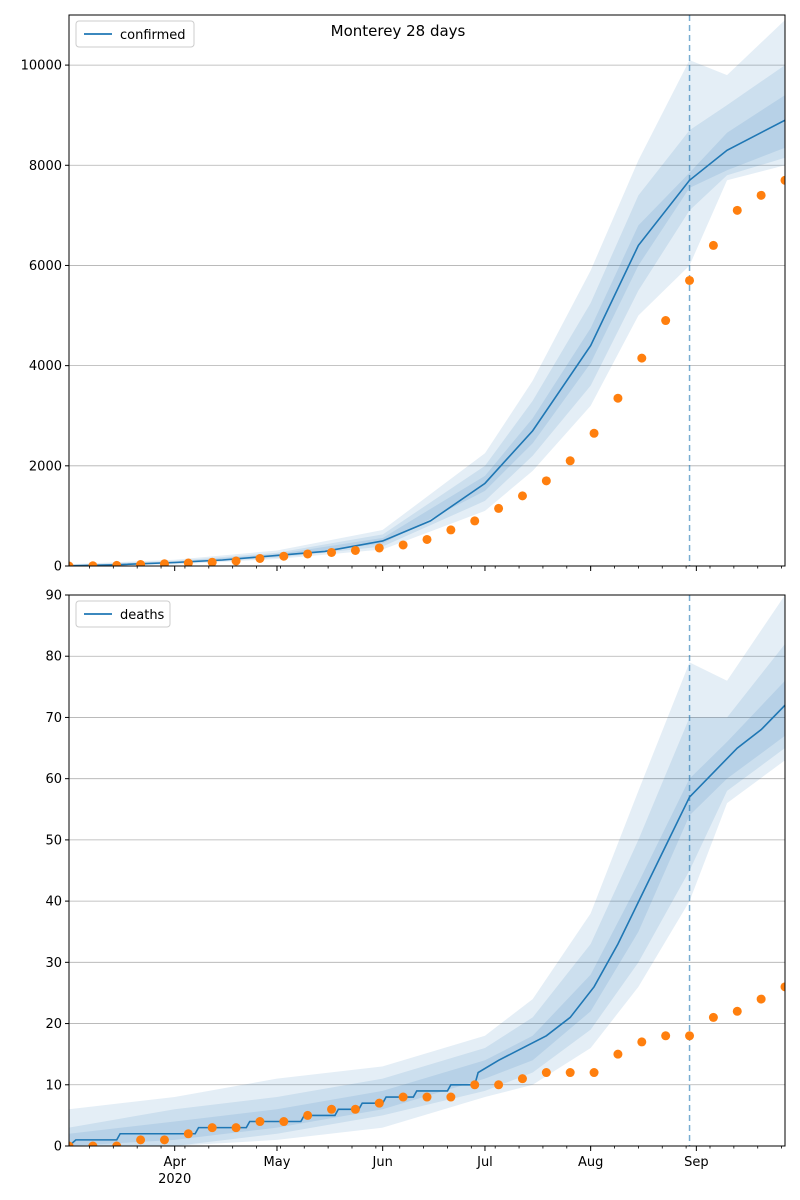 The width and height of the screenshot is (800, 1200). What do you see at coordinates (53, 902) in the screenshot?
I see `y-tick-label: 40` at bounding box center [53, 902].